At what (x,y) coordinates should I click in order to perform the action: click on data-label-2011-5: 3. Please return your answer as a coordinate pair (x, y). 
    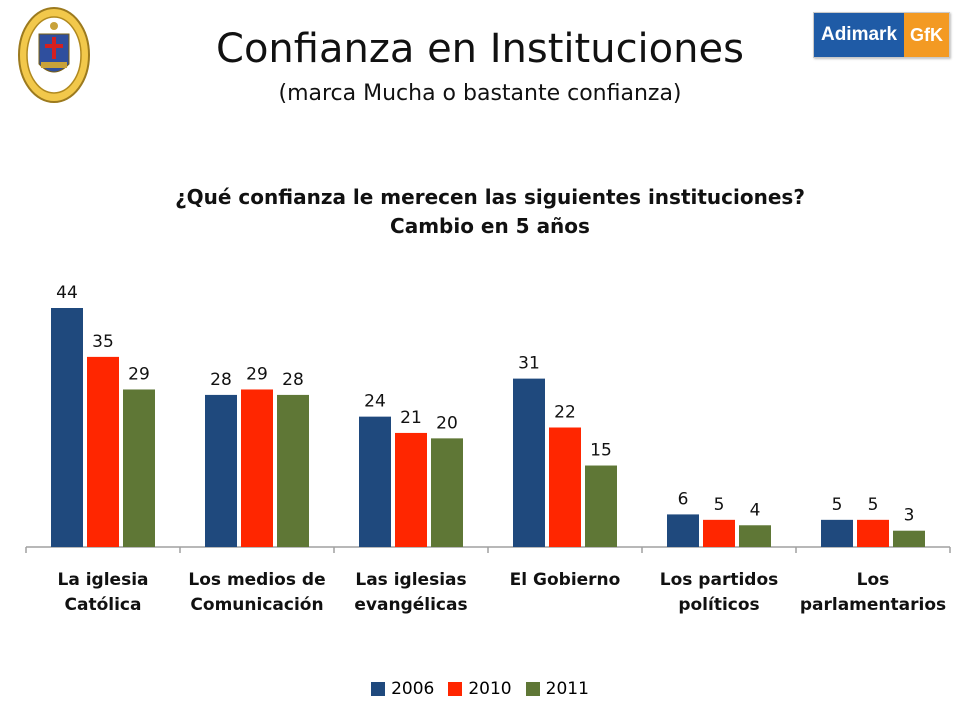
    Looking at the image, I should click on (909, 516).